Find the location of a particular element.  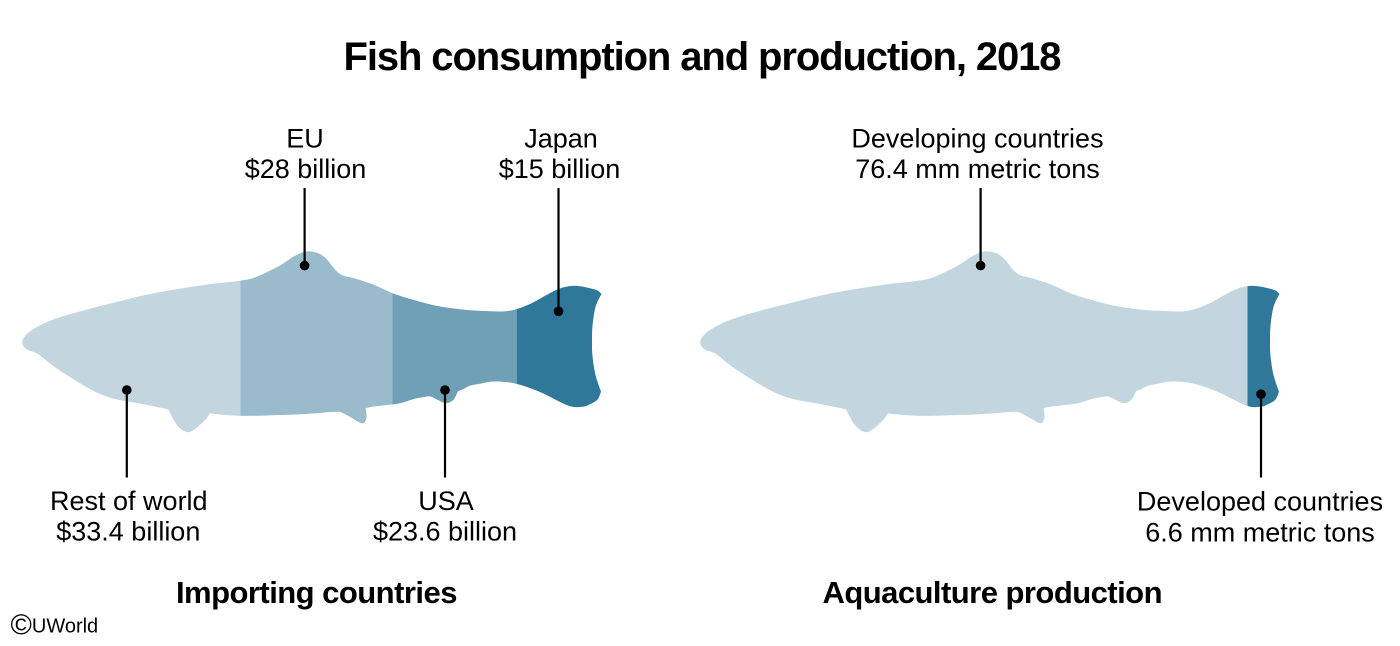

svg-text: Importing countries is located at coordinates (317, 592).